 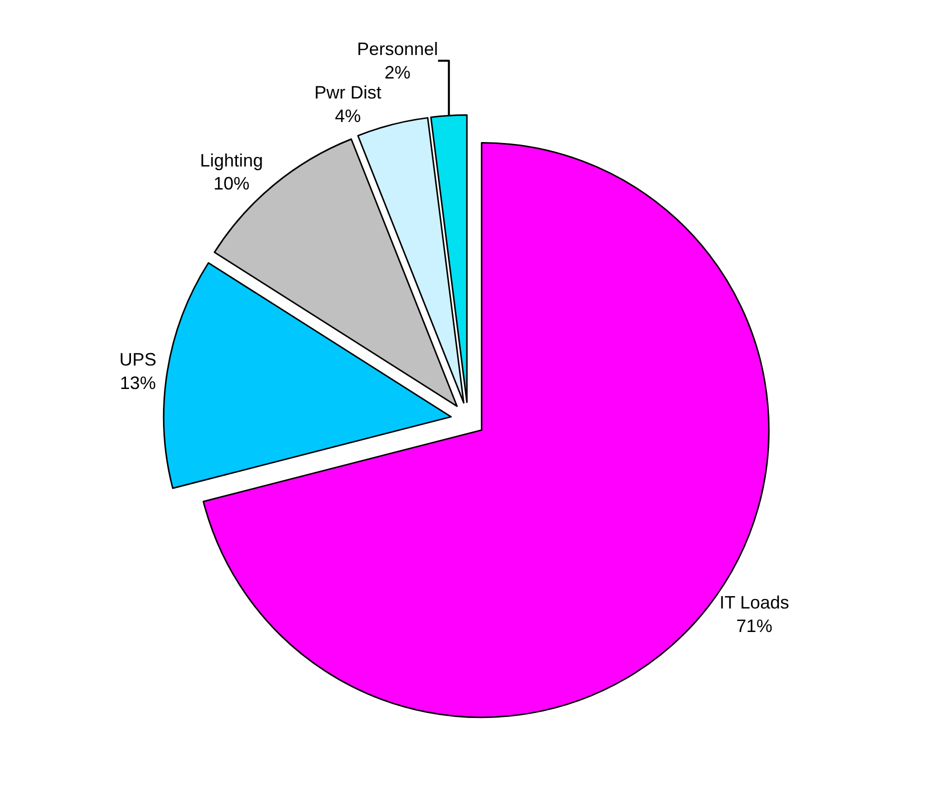 What do you see at coordinates (138, 383) in the screenshot?
I see `data-label: 13%` at bounding box center [138, 383].